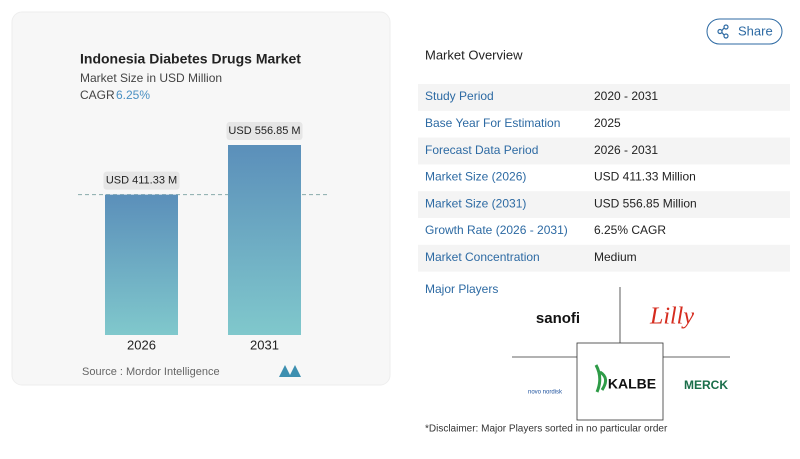 This screenshot has width=800, height=459. I want to click on kalbe-icon, so click(600, 378).